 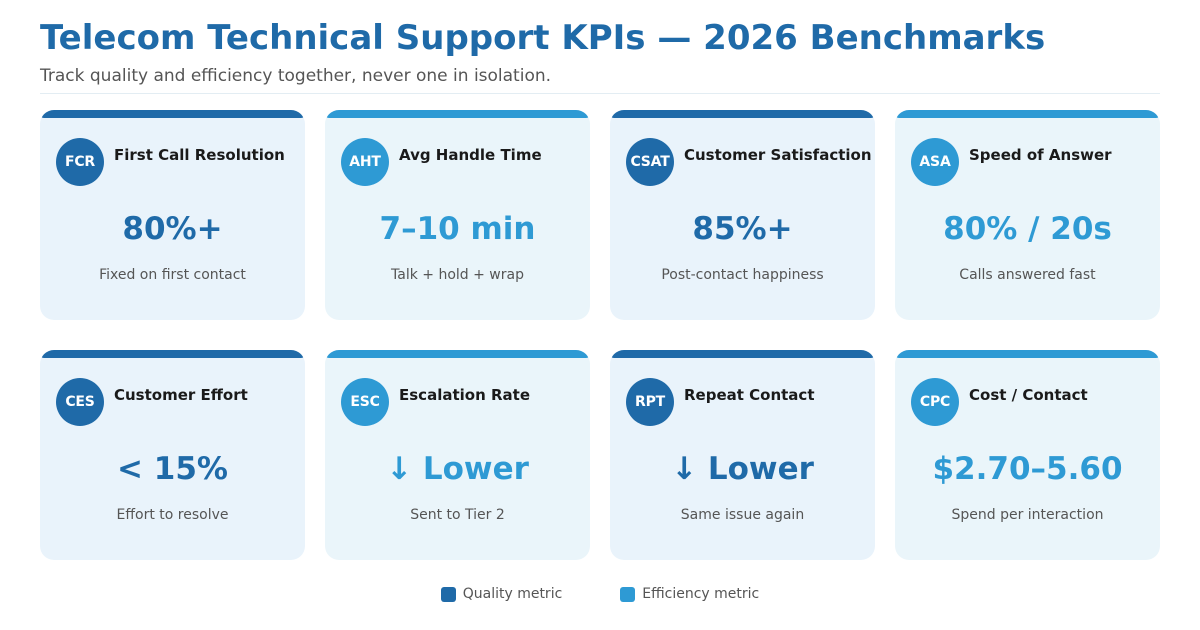 What do you see at coordinates (935, 402) in the screenshot?
I see `kpi-badge: CPC` at bounding box center [935, 402].